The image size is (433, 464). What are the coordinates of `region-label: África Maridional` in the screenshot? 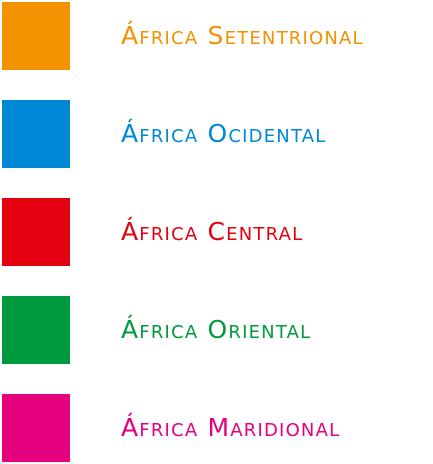 It's located at (231, 427).